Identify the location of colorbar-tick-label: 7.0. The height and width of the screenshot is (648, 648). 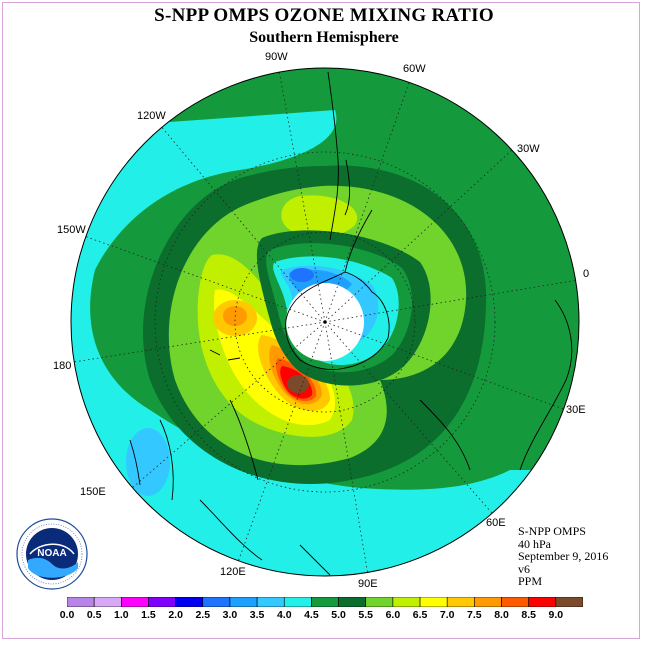
(447, 615).